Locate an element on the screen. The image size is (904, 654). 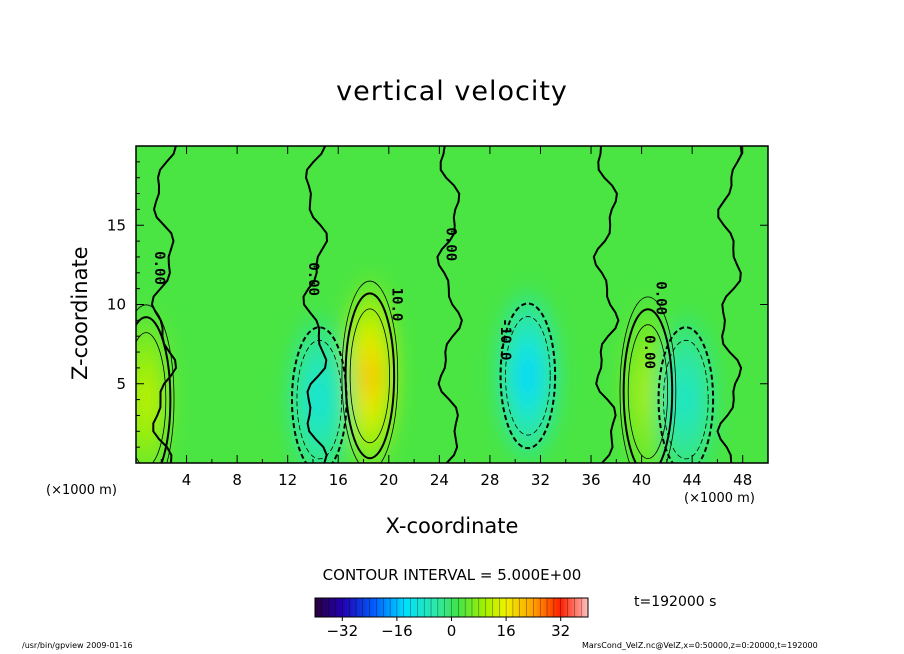
y-tick-label: 5 is located at coordinates (121, 384).